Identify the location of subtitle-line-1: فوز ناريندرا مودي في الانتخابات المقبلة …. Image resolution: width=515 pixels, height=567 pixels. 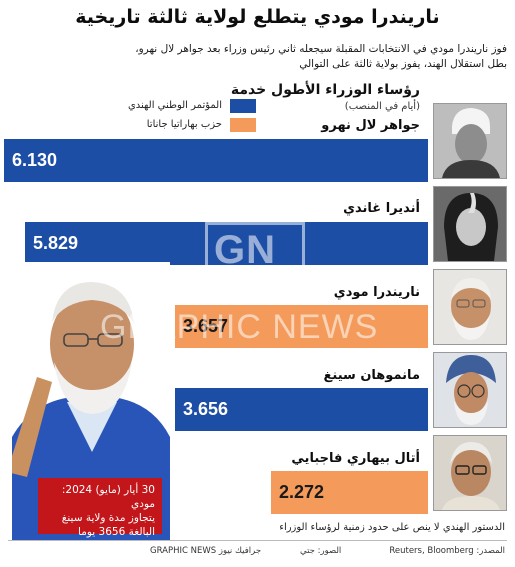
(321, 49).